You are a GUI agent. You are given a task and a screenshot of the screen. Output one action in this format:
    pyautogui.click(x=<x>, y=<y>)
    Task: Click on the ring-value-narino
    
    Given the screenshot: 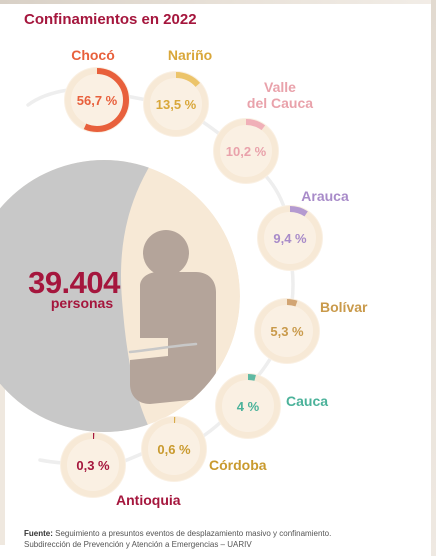 What is the action you would take?
    pyautogui.click(x=176, y=104)
    